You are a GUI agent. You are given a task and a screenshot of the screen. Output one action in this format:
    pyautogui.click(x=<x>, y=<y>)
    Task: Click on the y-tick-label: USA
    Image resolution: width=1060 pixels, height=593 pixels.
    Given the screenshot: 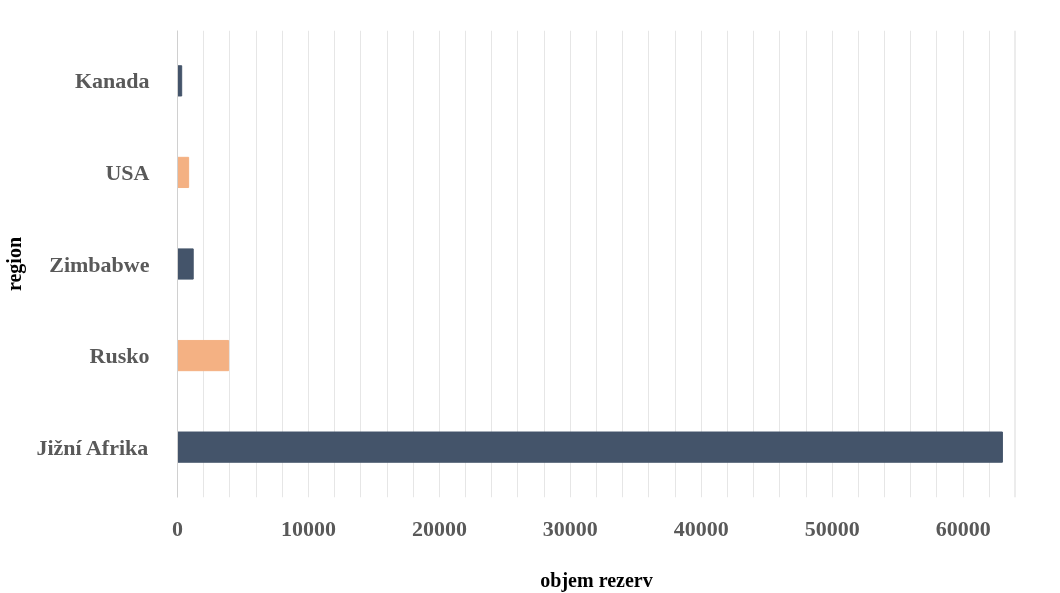 What is the action you would take?
    pyautogui.click(x=127, y=172)
    